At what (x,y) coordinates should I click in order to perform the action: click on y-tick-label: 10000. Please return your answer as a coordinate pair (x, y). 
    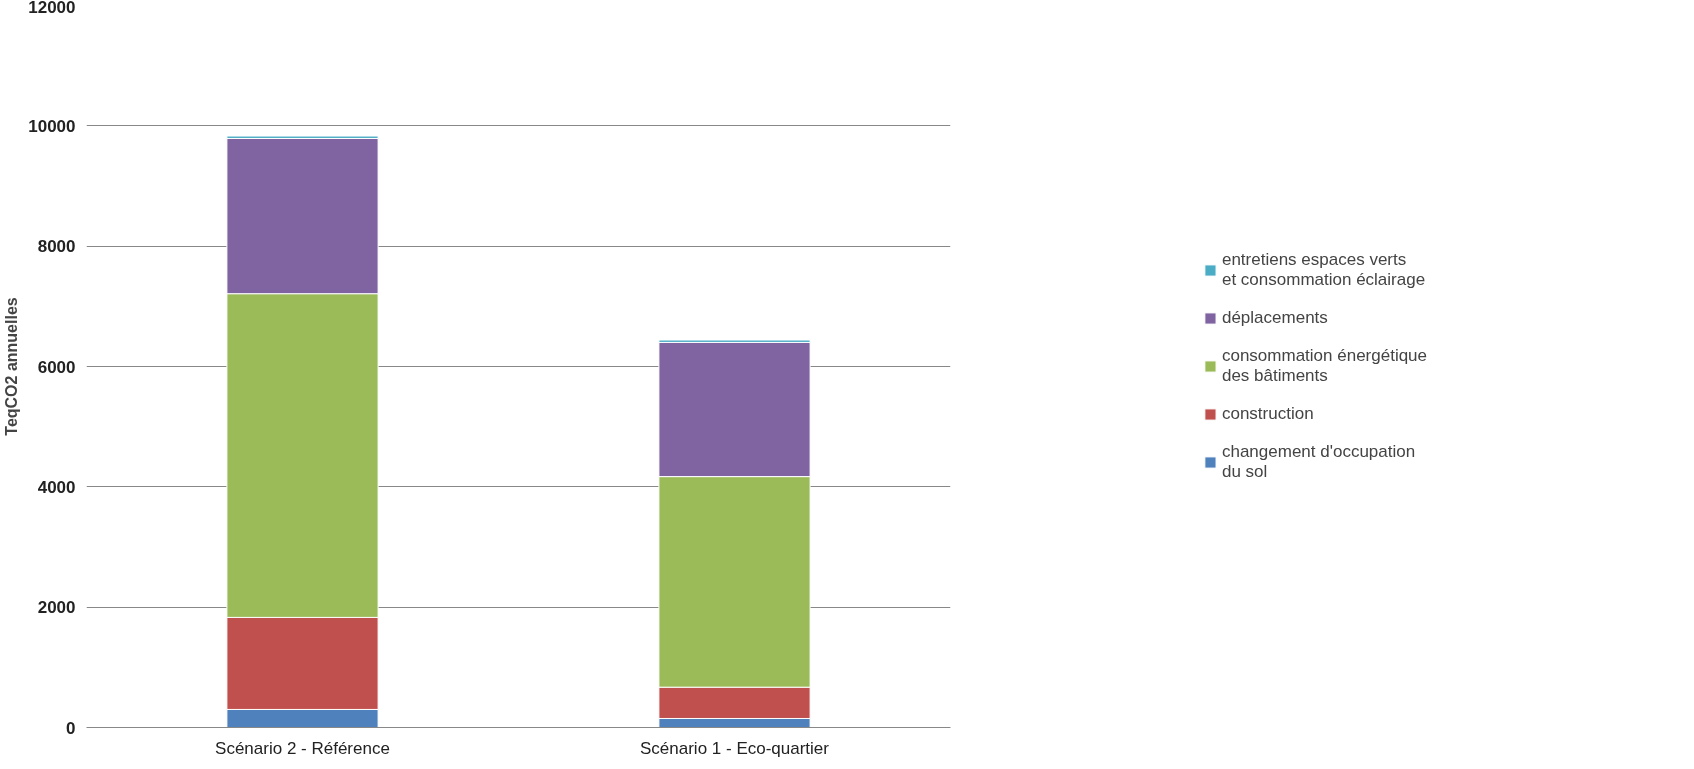
    Looking at the image, I should click on (52, 126).